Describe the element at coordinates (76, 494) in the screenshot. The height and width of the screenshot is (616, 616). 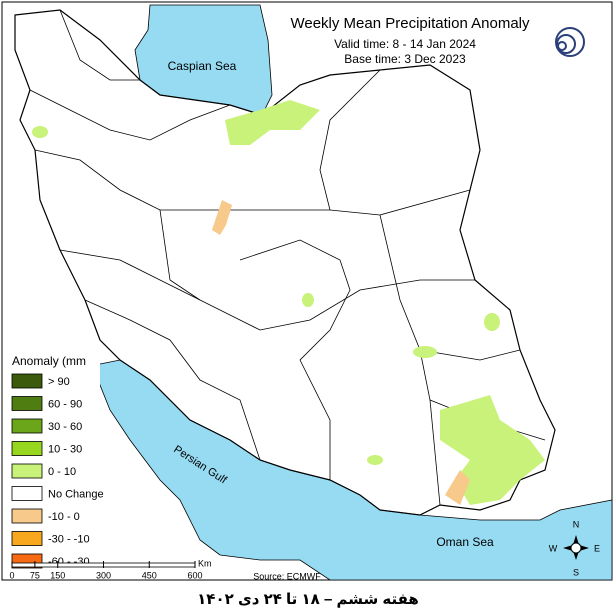
I see `legend-label: No Change` at that location.